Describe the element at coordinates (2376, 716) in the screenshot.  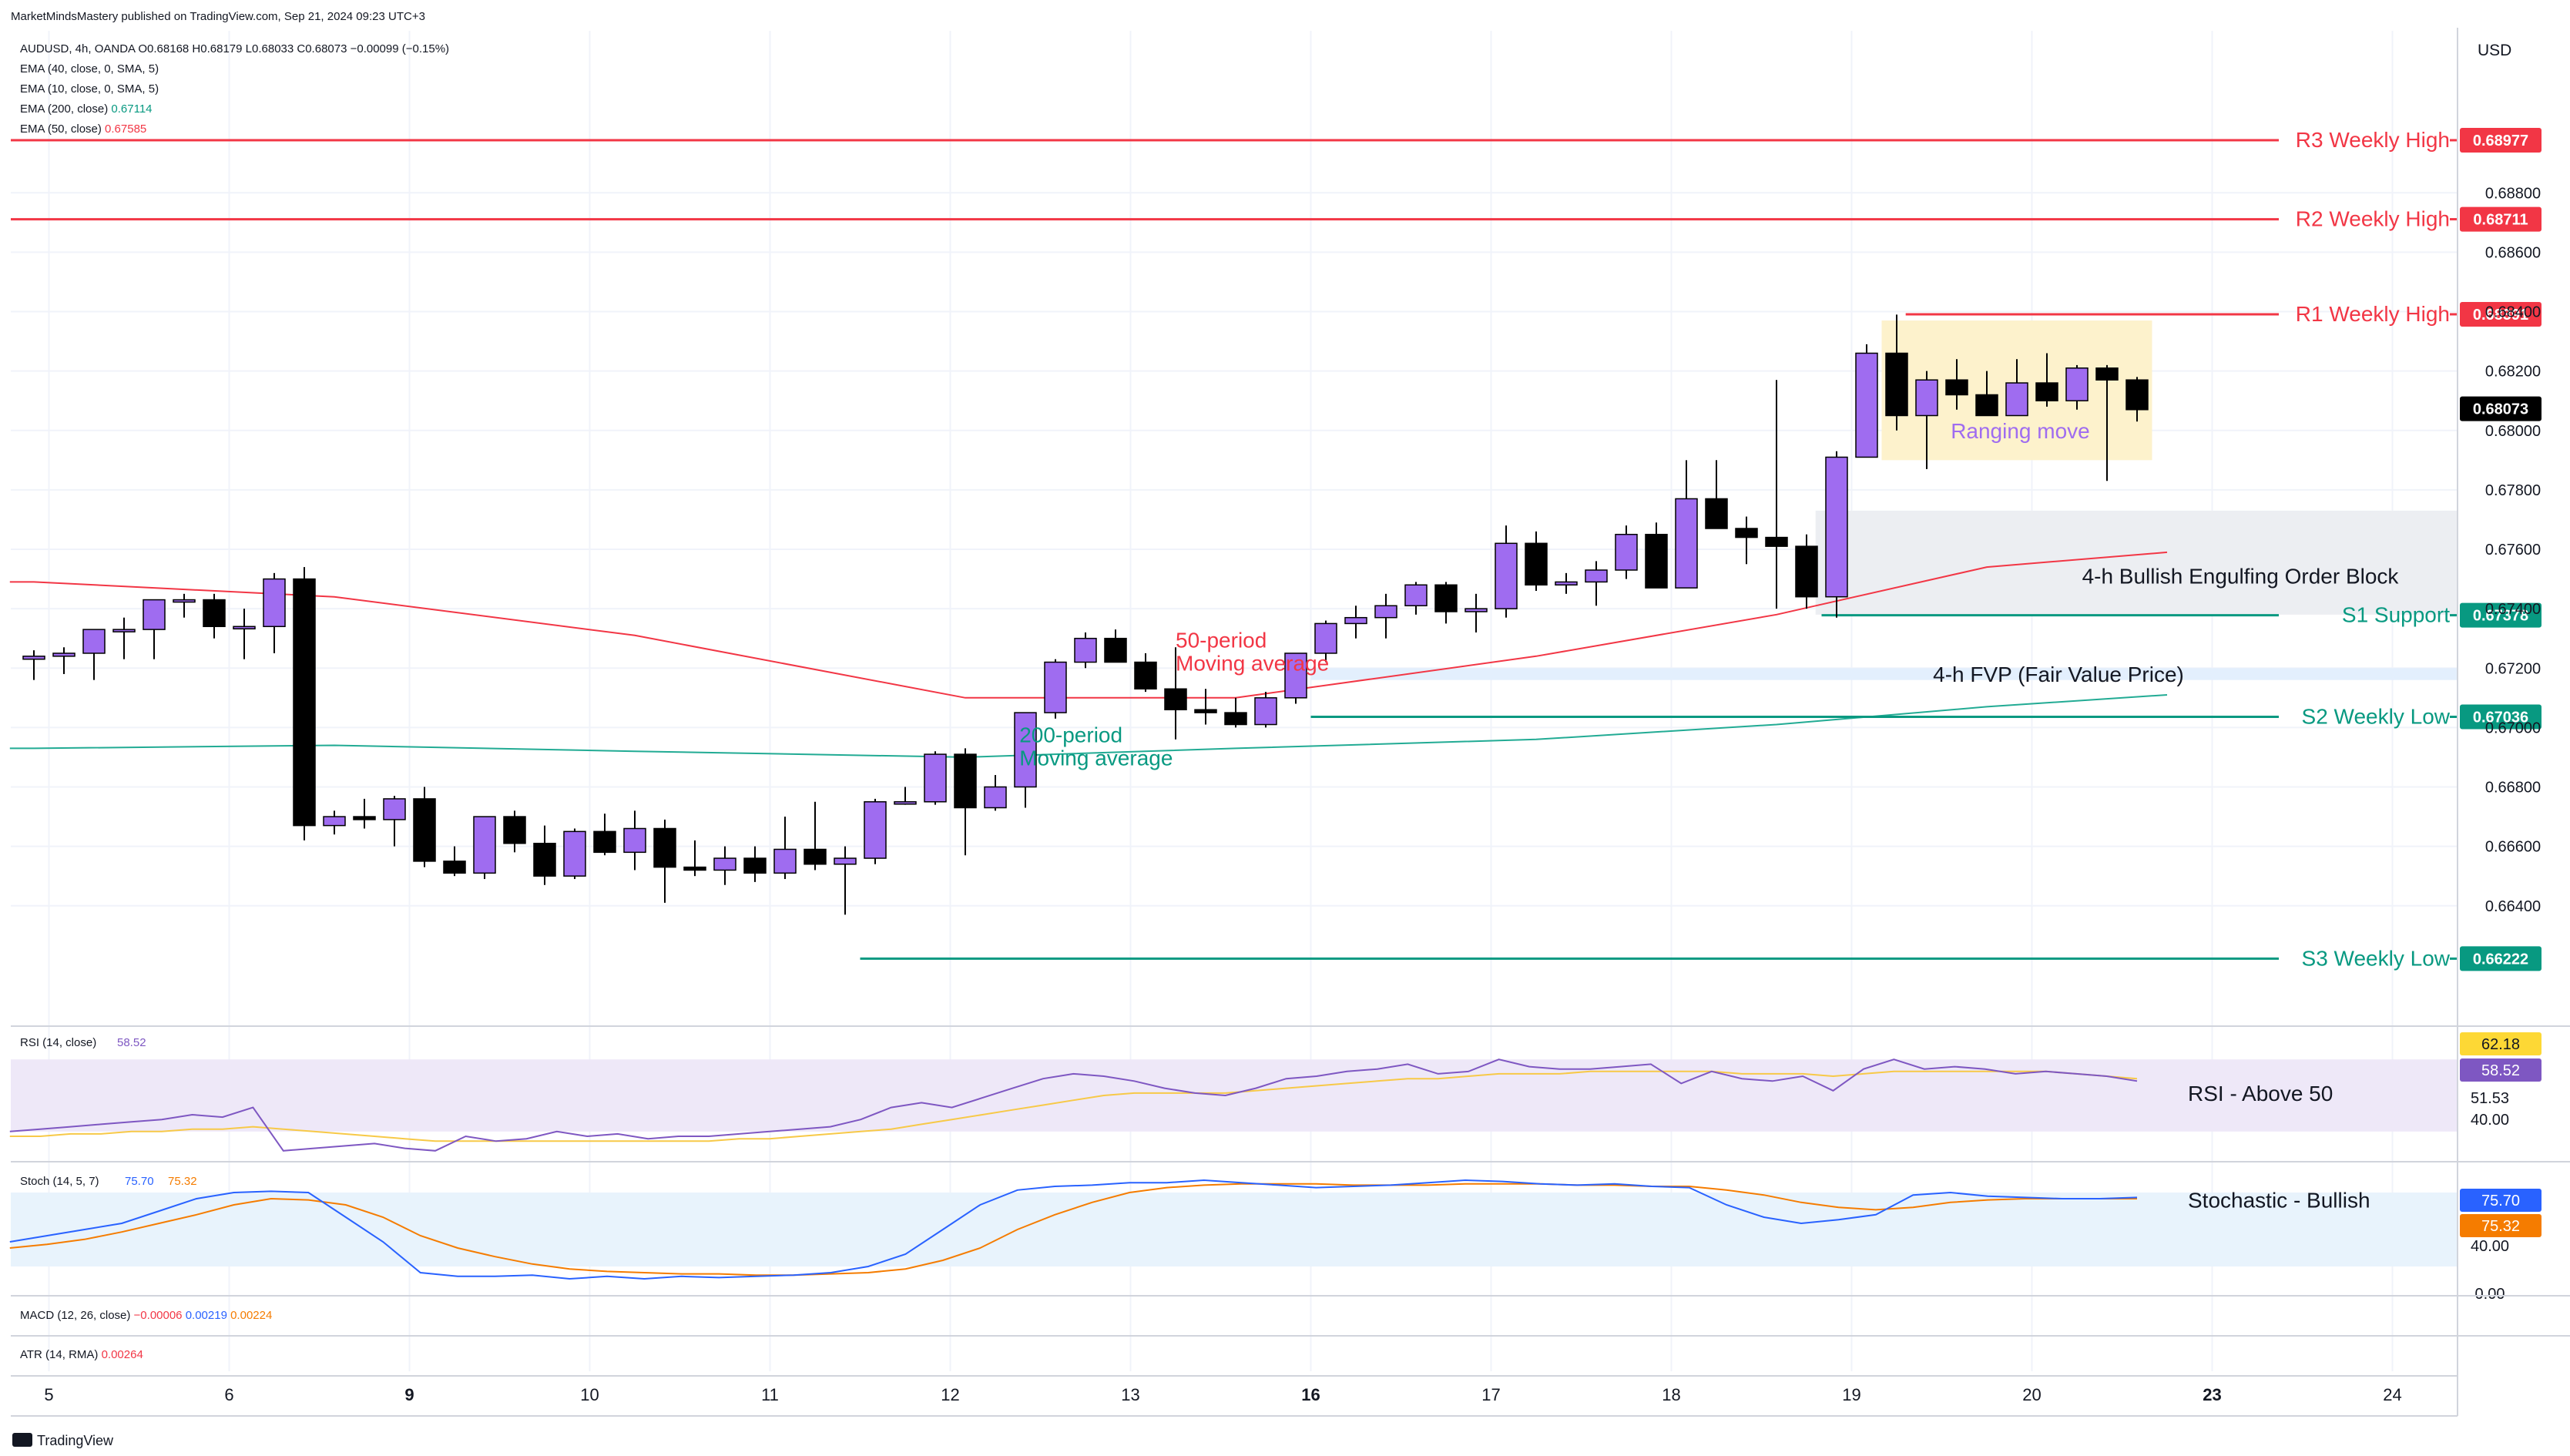
I see `level-name-label: S2 Weekly Low` at that location.